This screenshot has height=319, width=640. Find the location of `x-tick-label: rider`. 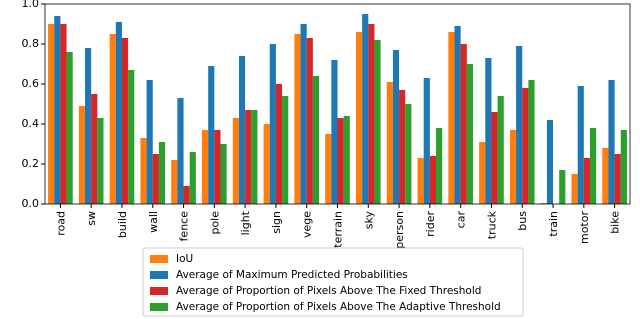

x-tick-label: rider is located at coordinates (430, 224).